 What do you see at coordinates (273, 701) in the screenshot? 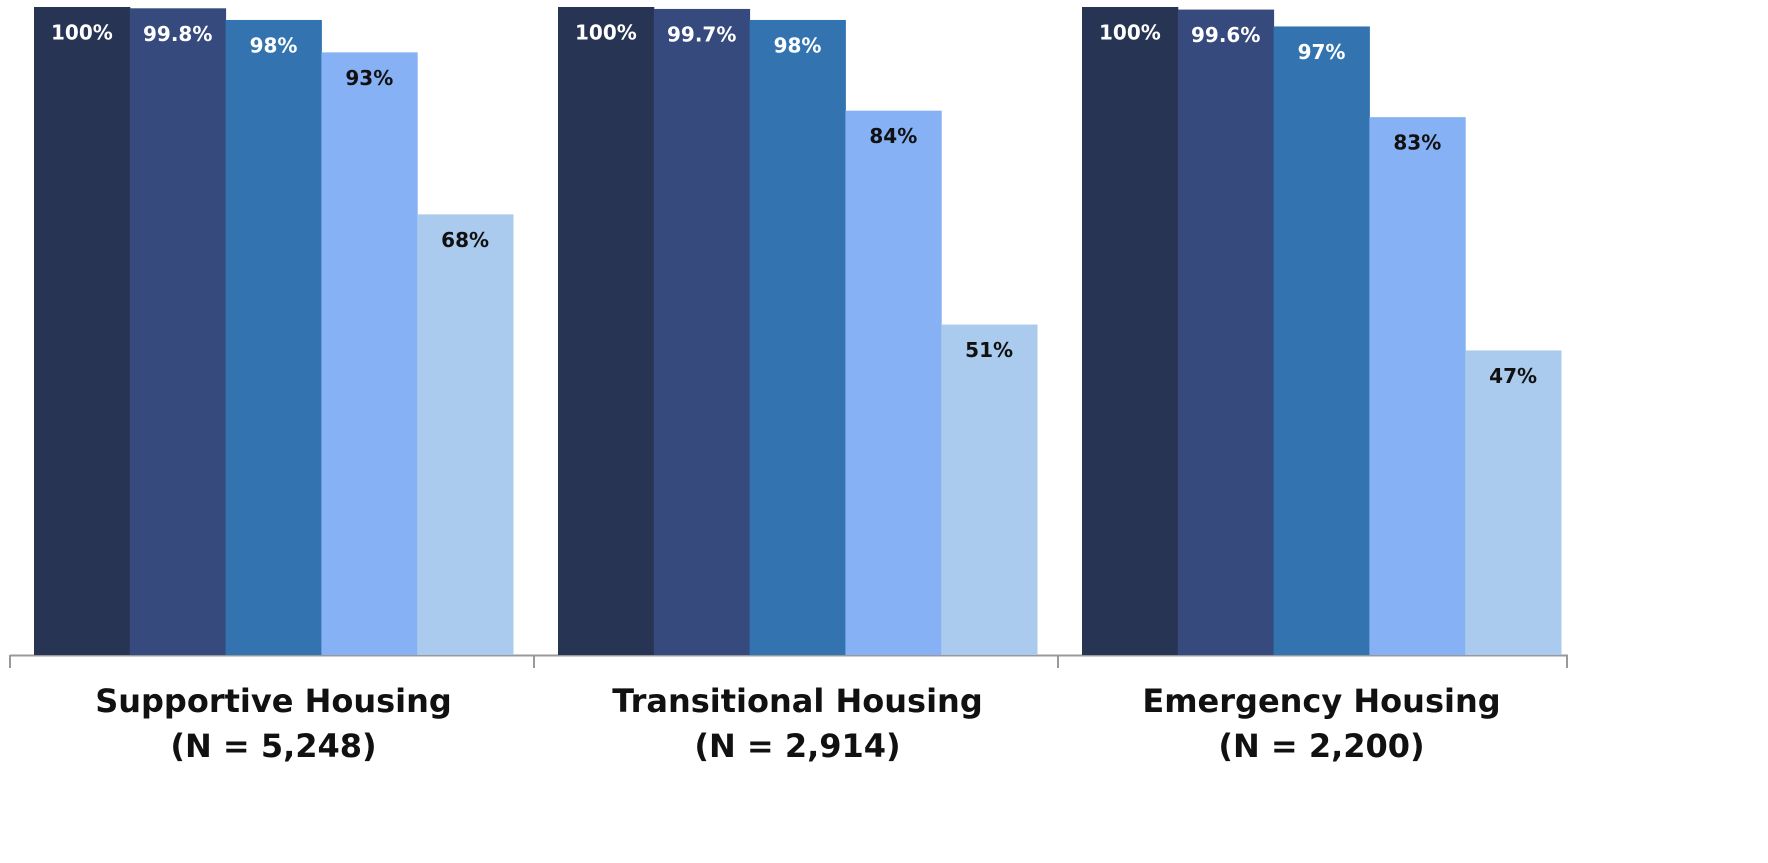
I see `x-tick-label: Supportive Housing` at bounding box center [273, 701].